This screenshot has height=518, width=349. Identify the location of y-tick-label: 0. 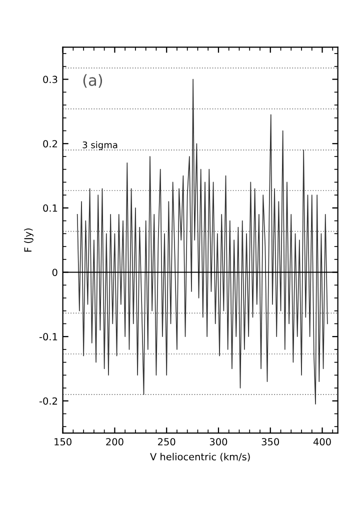
(55, 272).